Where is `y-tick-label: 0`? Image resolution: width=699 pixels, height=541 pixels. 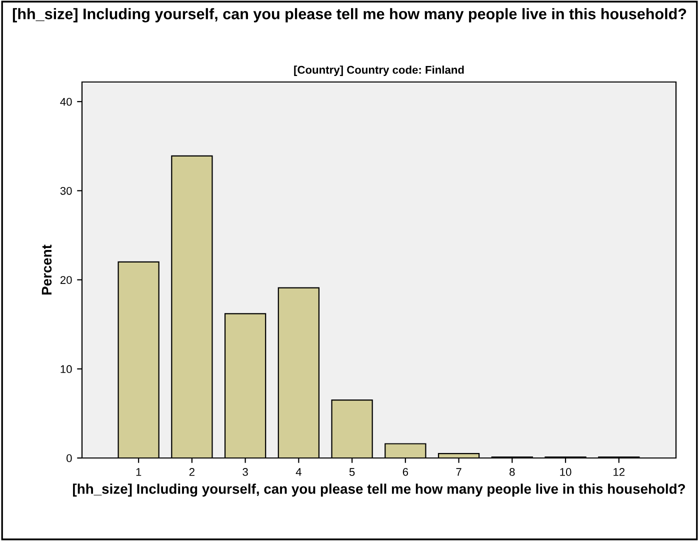
y-tick-label: 0 is located at coordinates (69, 458).